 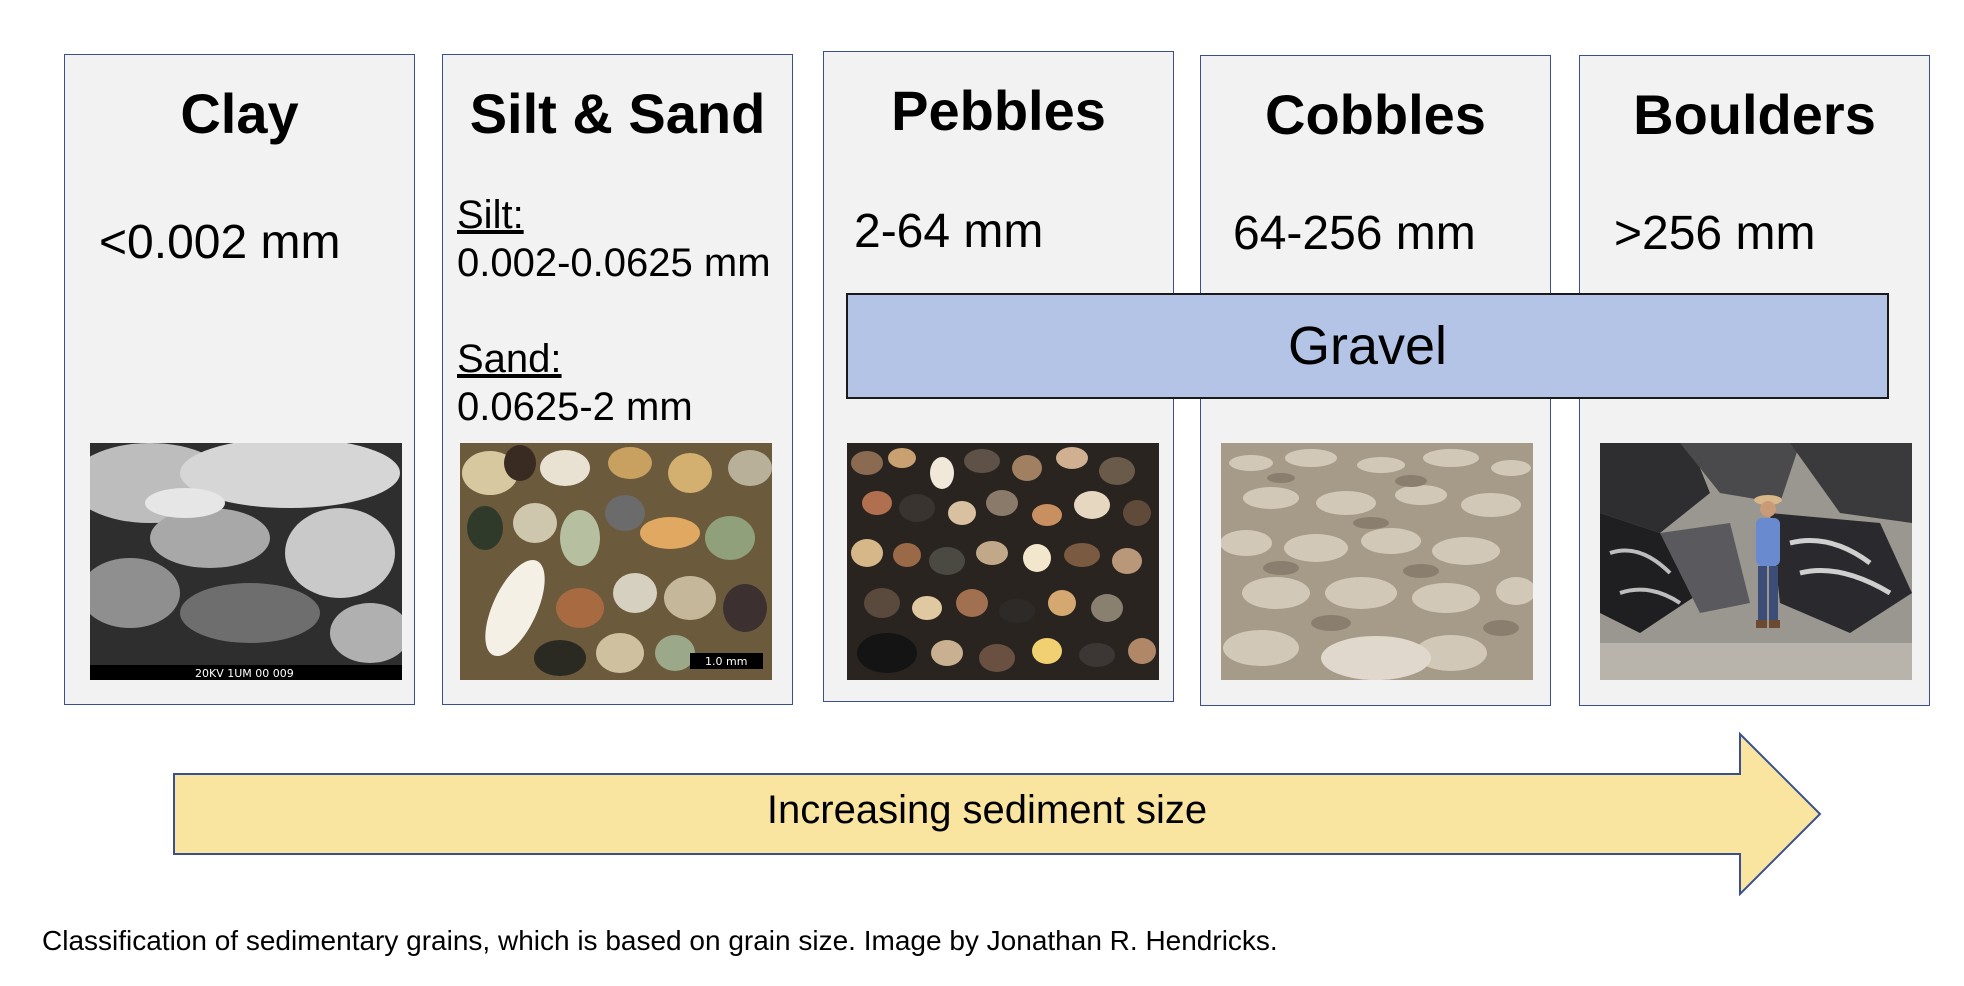 I want to click on silt-range: 0.002-0.0625 mm, so click(x=614, y=263).